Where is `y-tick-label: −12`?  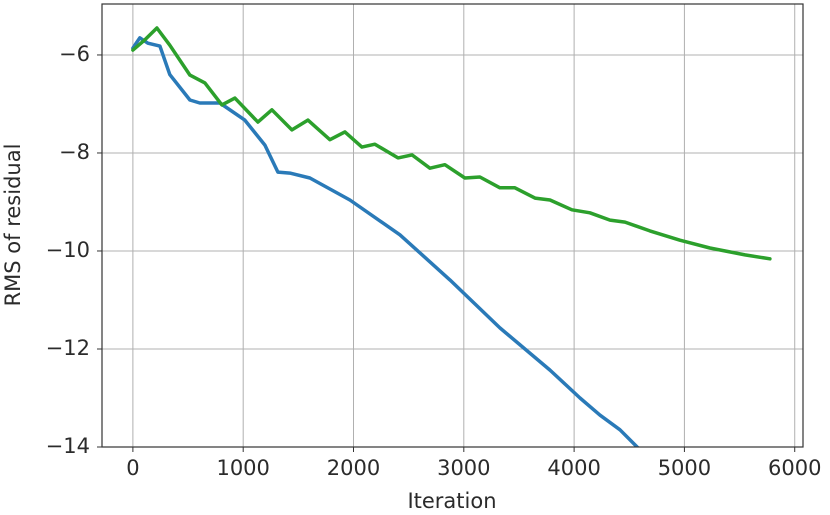
y-tick-label: −12 is located at coordinates (68, 348).